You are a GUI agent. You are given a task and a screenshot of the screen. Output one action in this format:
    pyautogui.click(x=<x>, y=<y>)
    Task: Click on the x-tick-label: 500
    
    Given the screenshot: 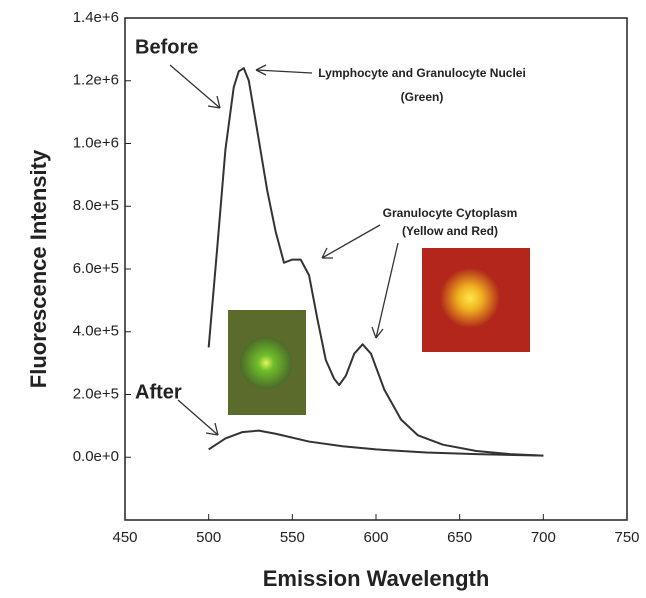 What is the action you would take?
    pyautogui.click(x=208, y=537)
    